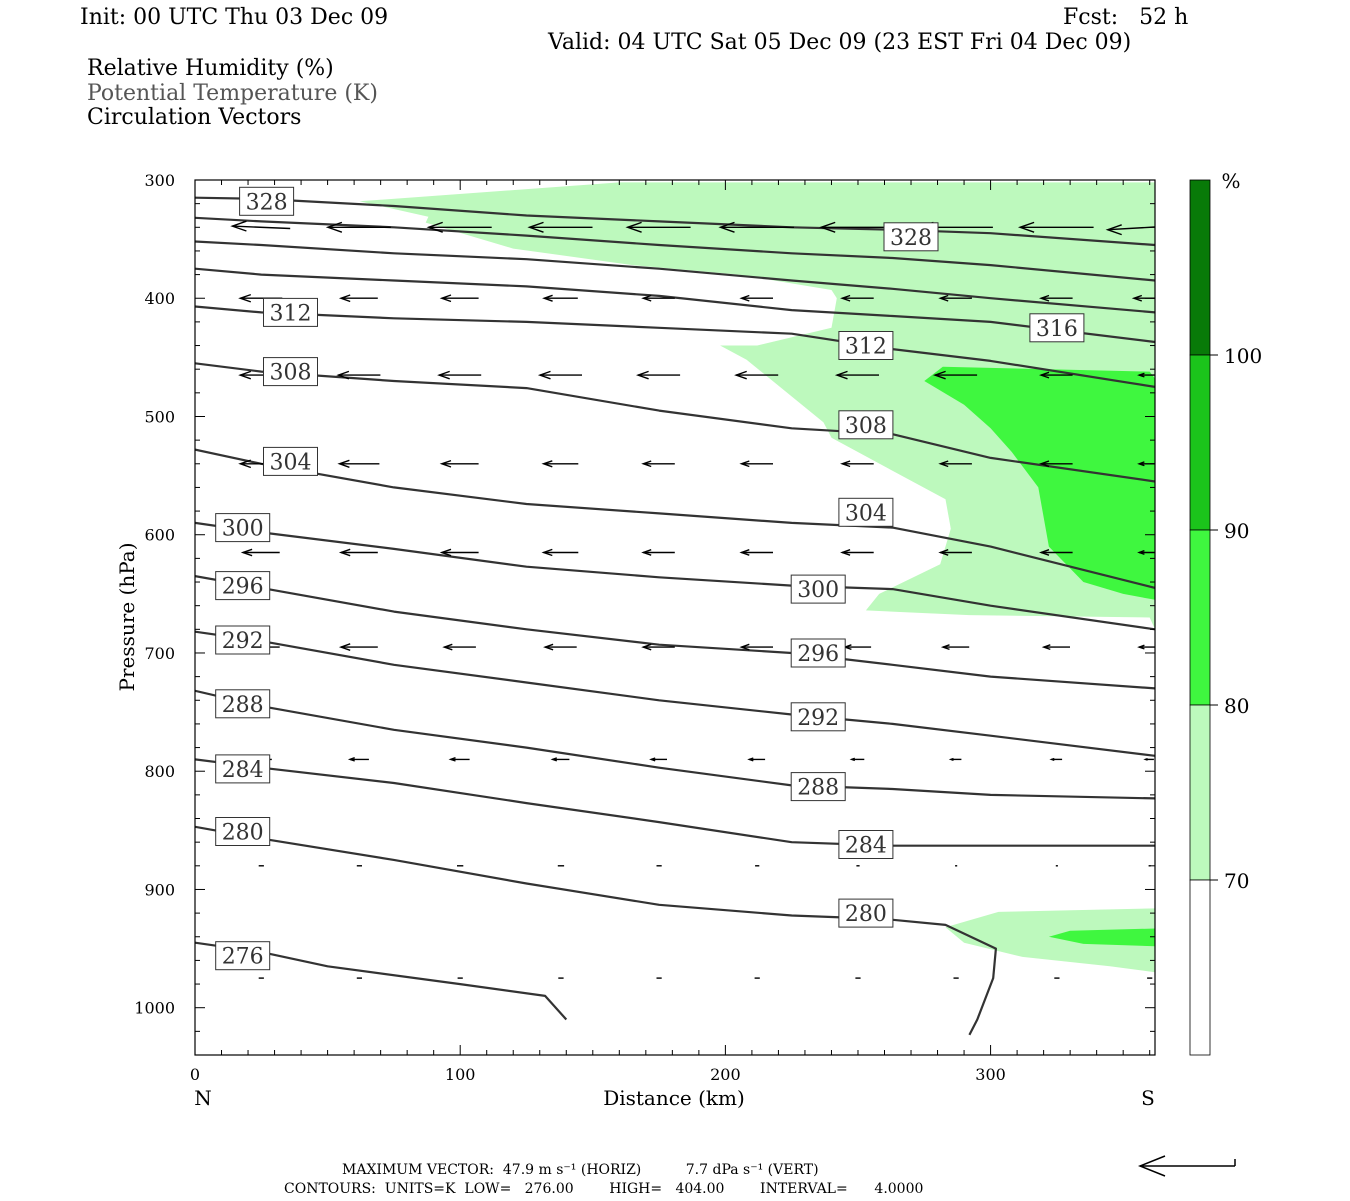 This screenshot has height=1201, width=1350. Describe the element at coordinates (911, 237) in the screenshot. I see `theta-label: 328` at that location.